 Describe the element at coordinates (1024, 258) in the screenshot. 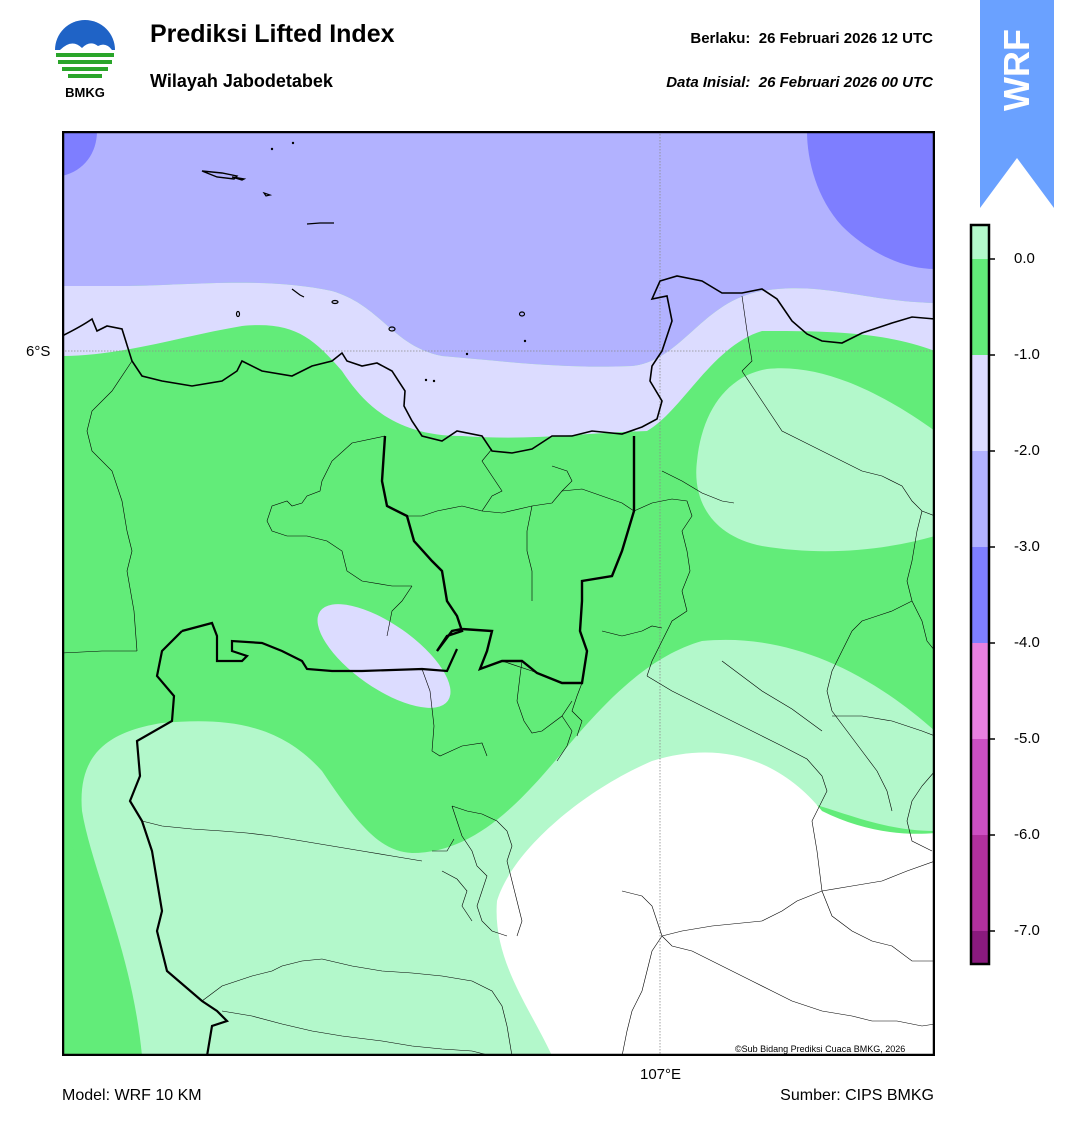

I see `colorbar-tick-label: 0.0` at that location.